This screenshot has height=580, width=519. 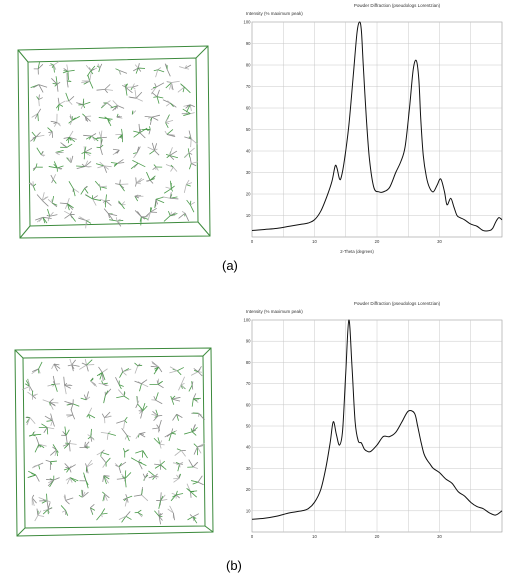 I want to click on x-tick-label: 0, so click(x=252, y=536).